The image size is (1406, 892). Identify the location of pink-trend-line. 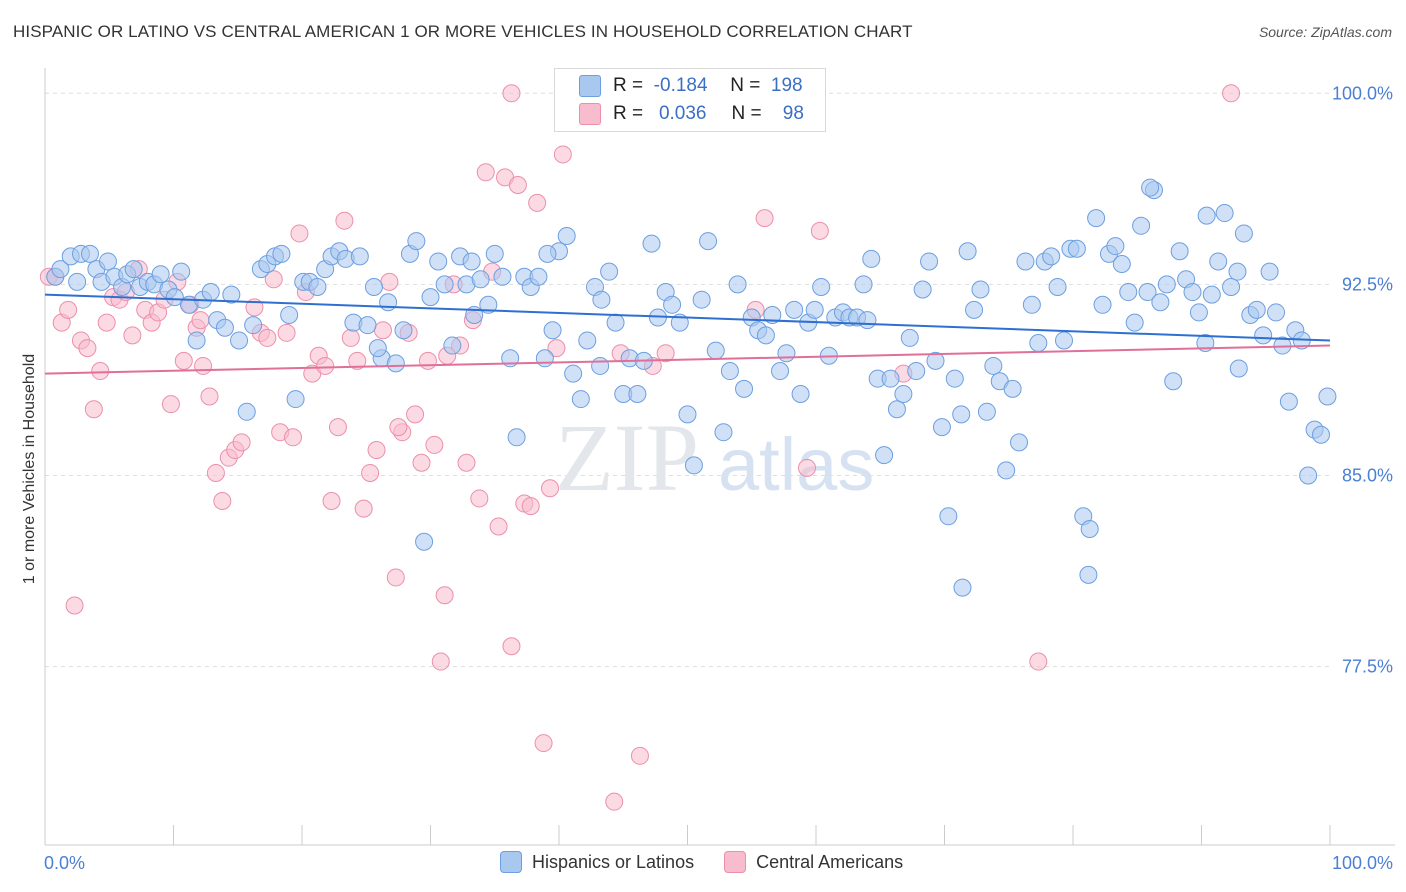
(687, 359).